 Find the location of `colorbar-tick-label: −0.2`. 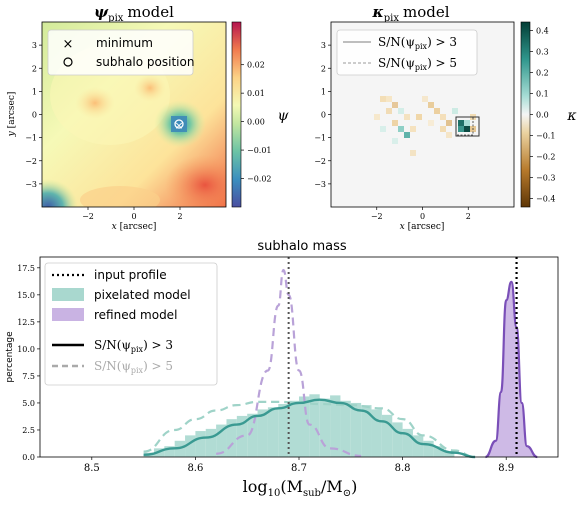

colorbar-tick-label: −0.2 is located at coordinates (545, 157).